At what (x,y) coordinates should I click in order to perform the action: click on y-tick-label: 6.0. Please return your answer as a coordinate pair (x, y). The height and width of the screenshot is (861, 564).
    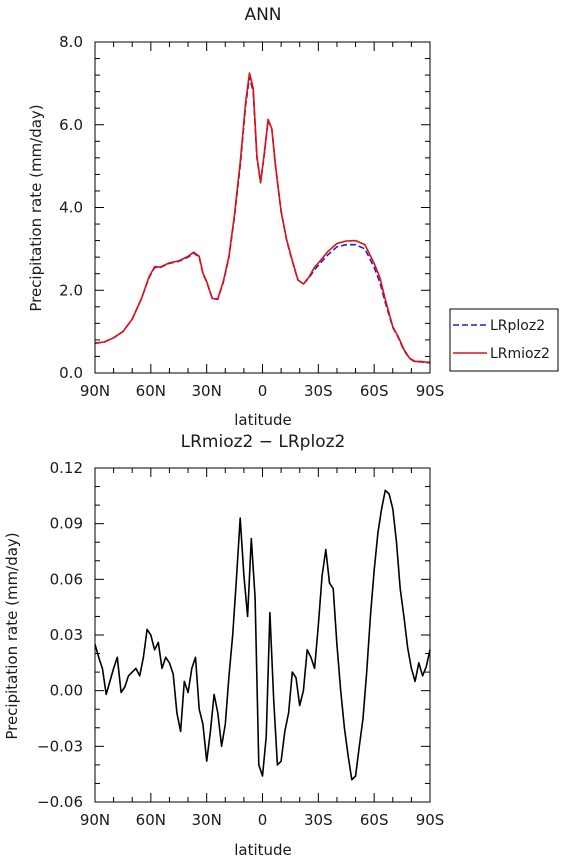
    Looking at the image, I should click on (71, 125).